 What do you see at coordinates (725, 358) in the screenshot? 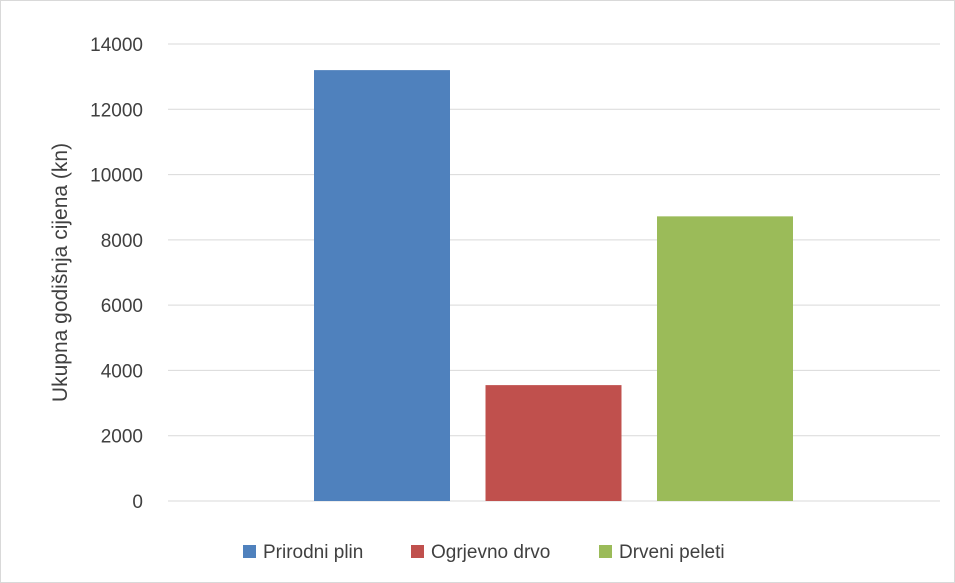
I see `bar-drveni-peleti` at bounding box center [725, 358].